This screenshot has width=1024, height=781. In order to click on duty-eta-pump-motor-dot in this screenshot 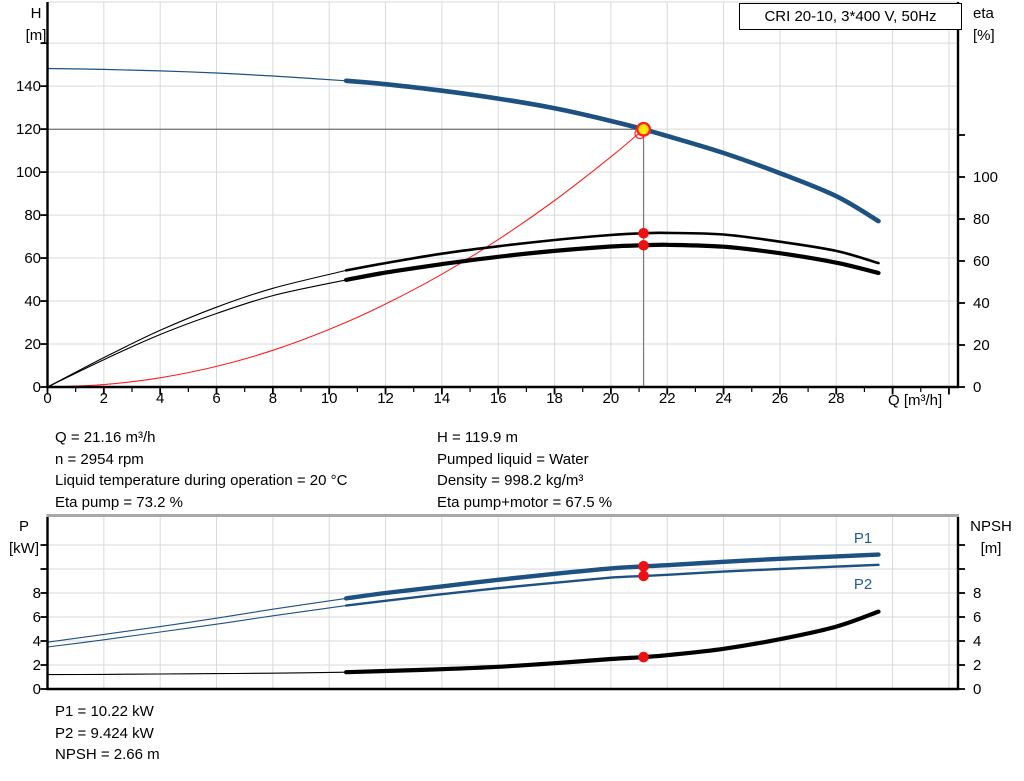, I will do `click(643, 245)`.